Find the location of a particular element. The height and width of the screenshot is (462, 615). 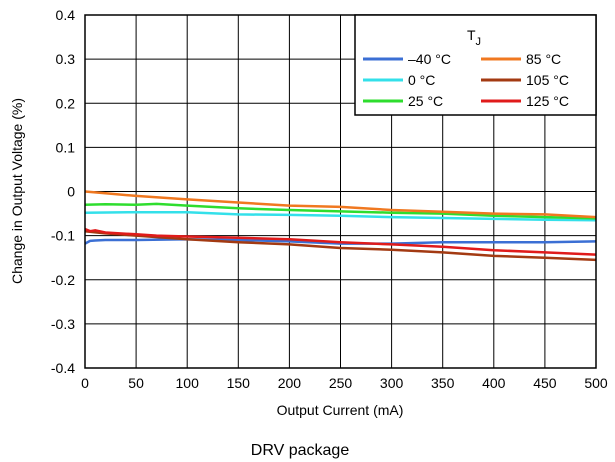

legend-label: 105 °C is located at coordinates (547, 80).